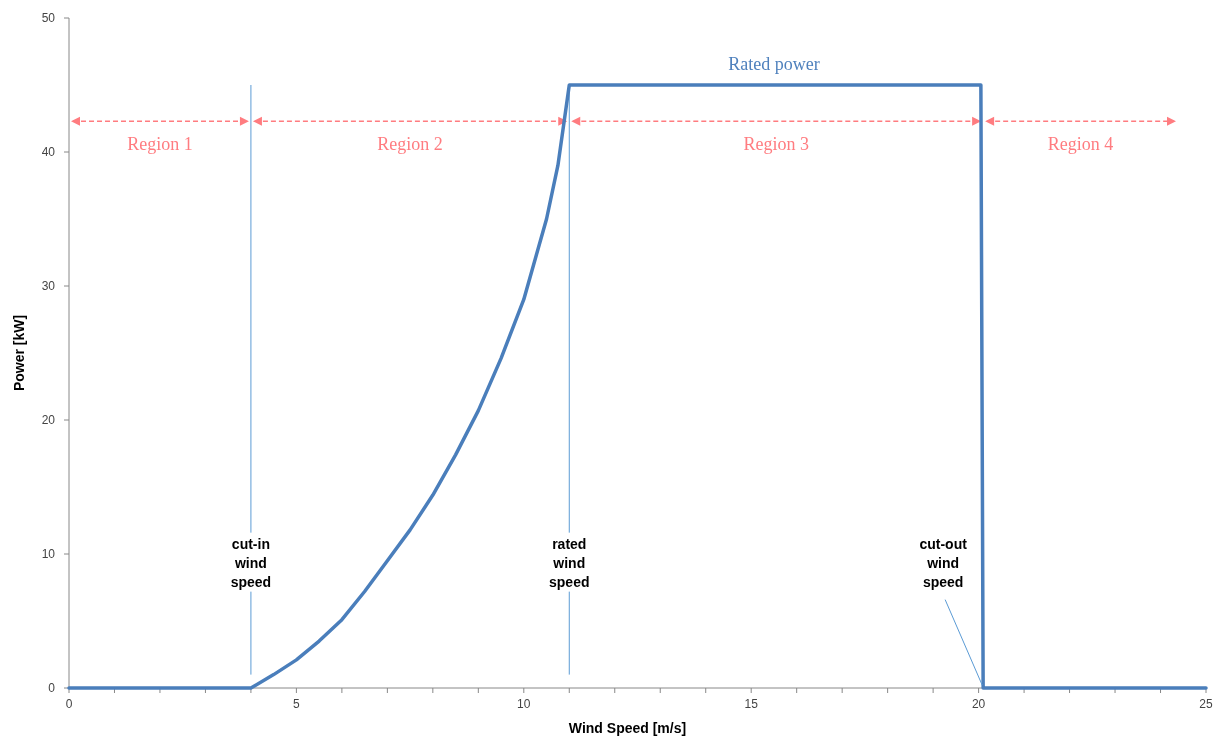 This screenshot has width=1223, height=749. What do you see at coordinates (776, 144) in the screenshot?
I see `annotation: Region 3` at bounding box center [776, 144].